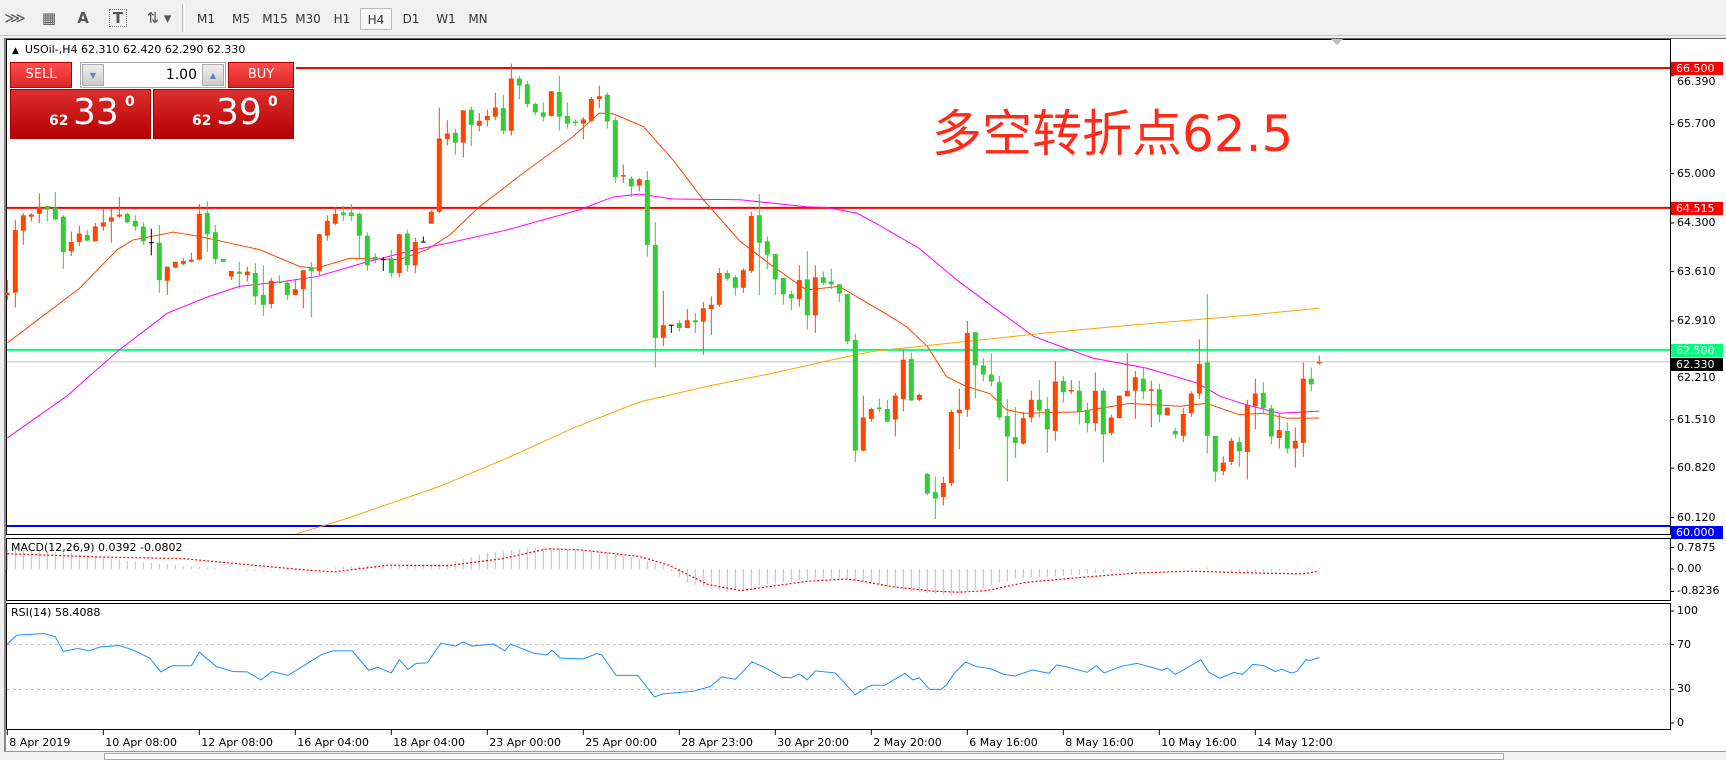  I want to click on rsi-label: RSI(14) 58.4088, so click(56, 612).